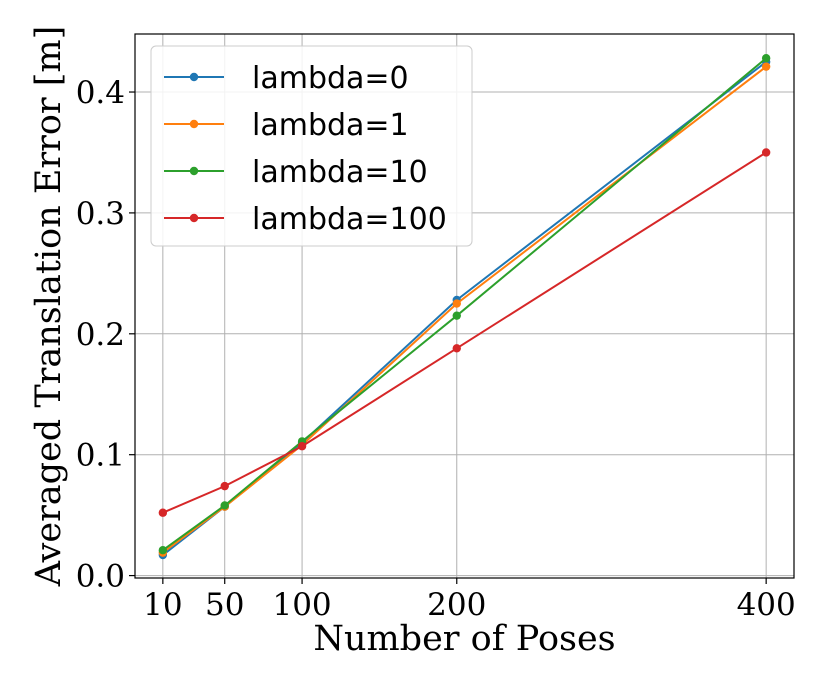 The image size is (830, 692). What do you see at coordinates (100, 456) in the screenshot?
I see `y-tick-label: 0.1` at bounding box center [100, 456].